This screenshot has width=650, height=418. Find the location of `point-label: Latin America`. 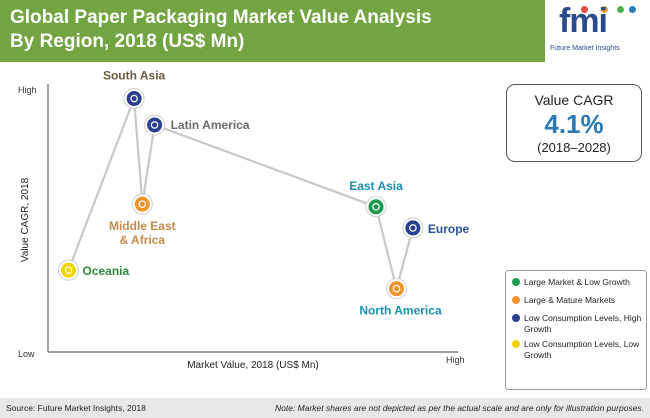

point-label: Latin America is located at coordinates (210, 125).